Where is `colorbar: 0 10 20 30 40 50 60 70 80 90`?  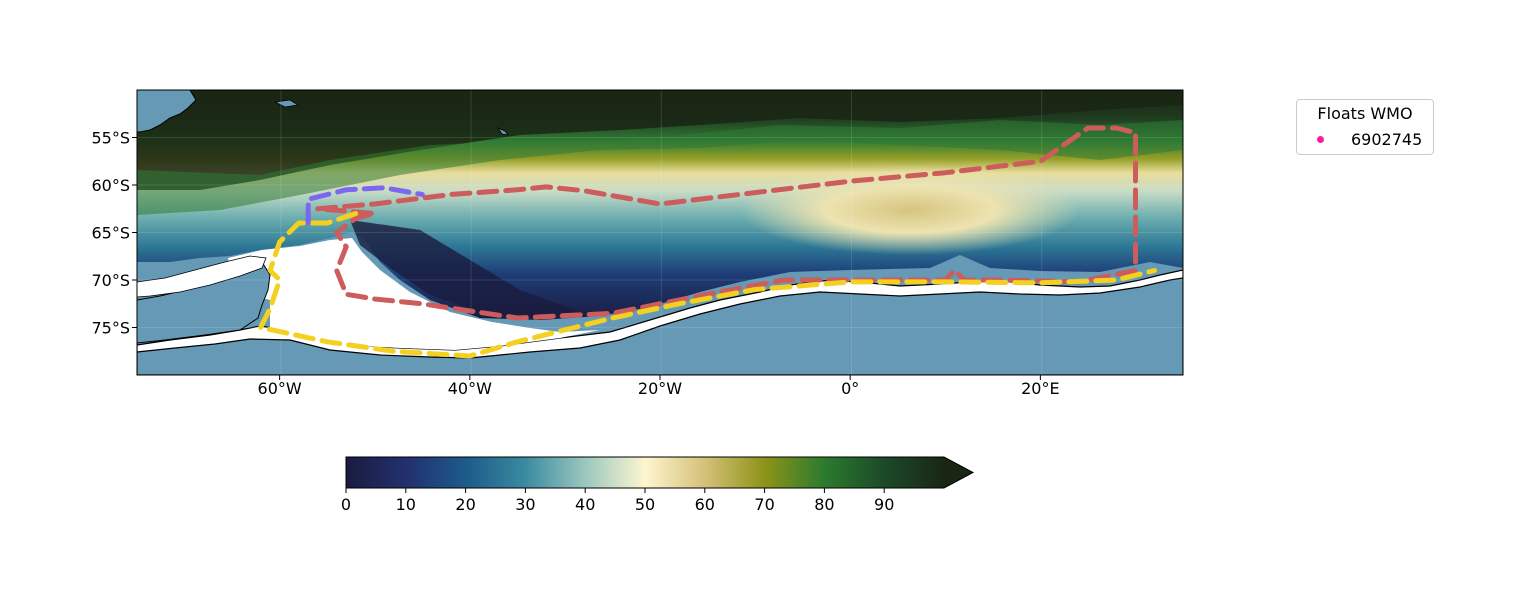
colorbar: 0 10 20 30 40 50 60 70 80 90 is located at coordinates (658, 485).